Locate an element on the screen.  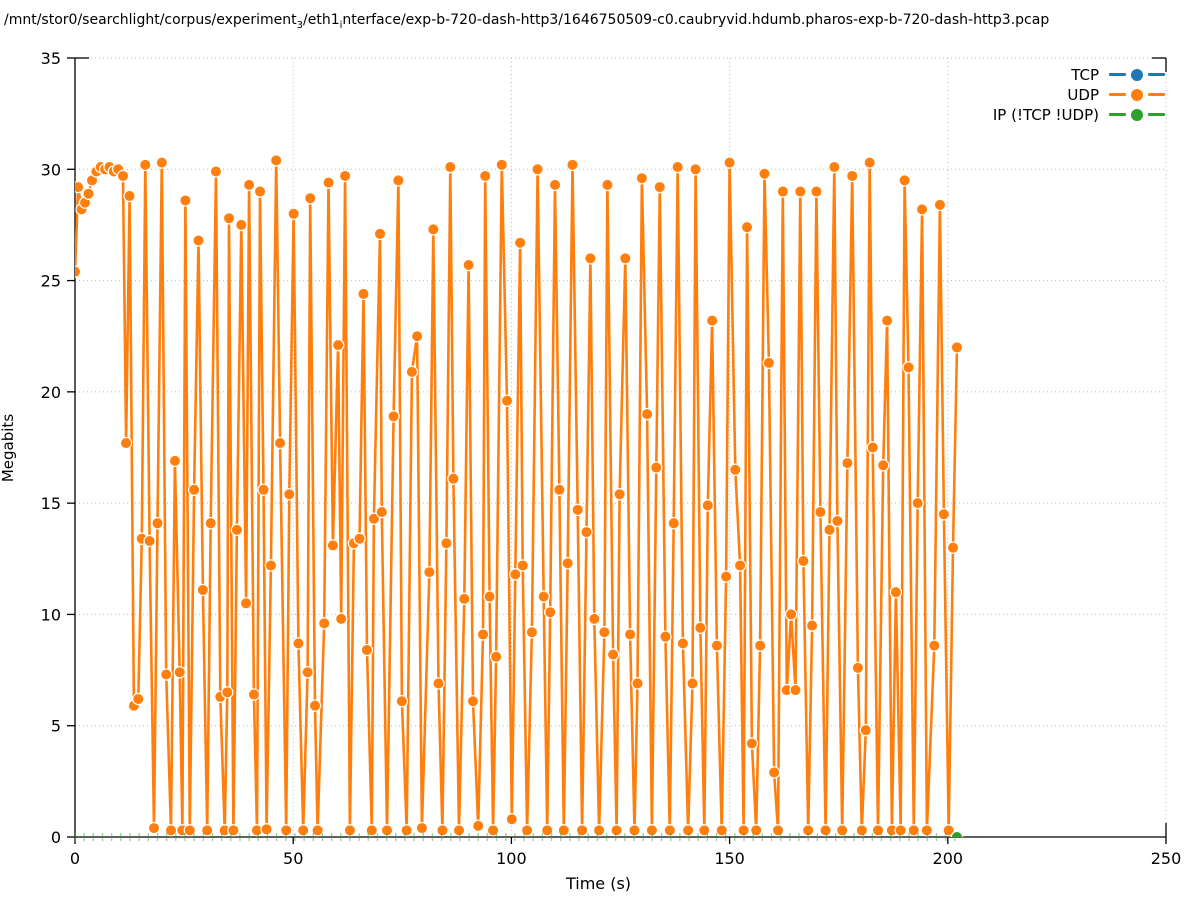
title-subscript-1: 3 is located at coordinates (299, 25).